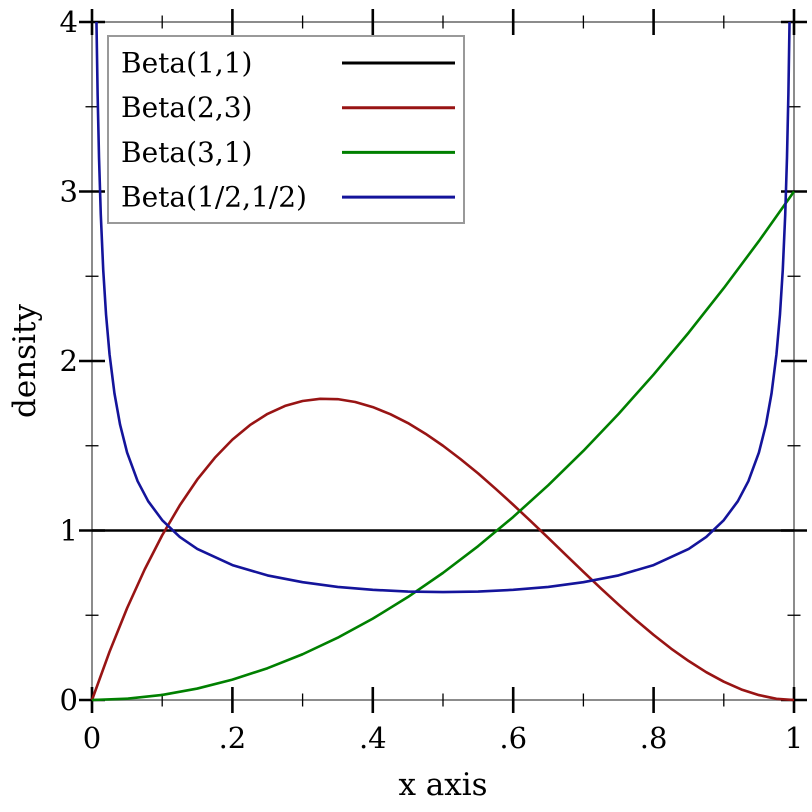 The width and height of the screenshot is (812, 812). I want to click on x-axis-title: x axis, so click(442, 785).